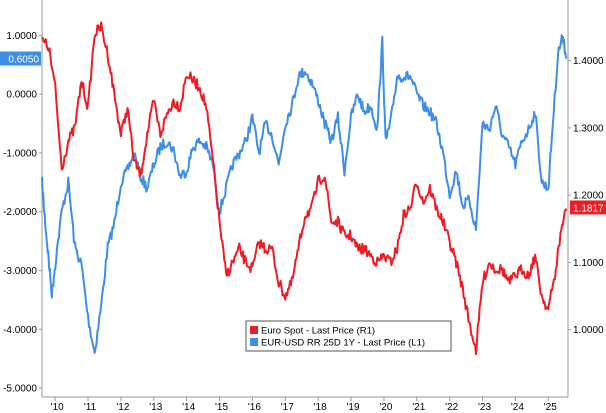 The image size is (606, 413). Describe the element at coordinates (221, 407) in the screenshot. I see `x-tick-label: '15` at that location.